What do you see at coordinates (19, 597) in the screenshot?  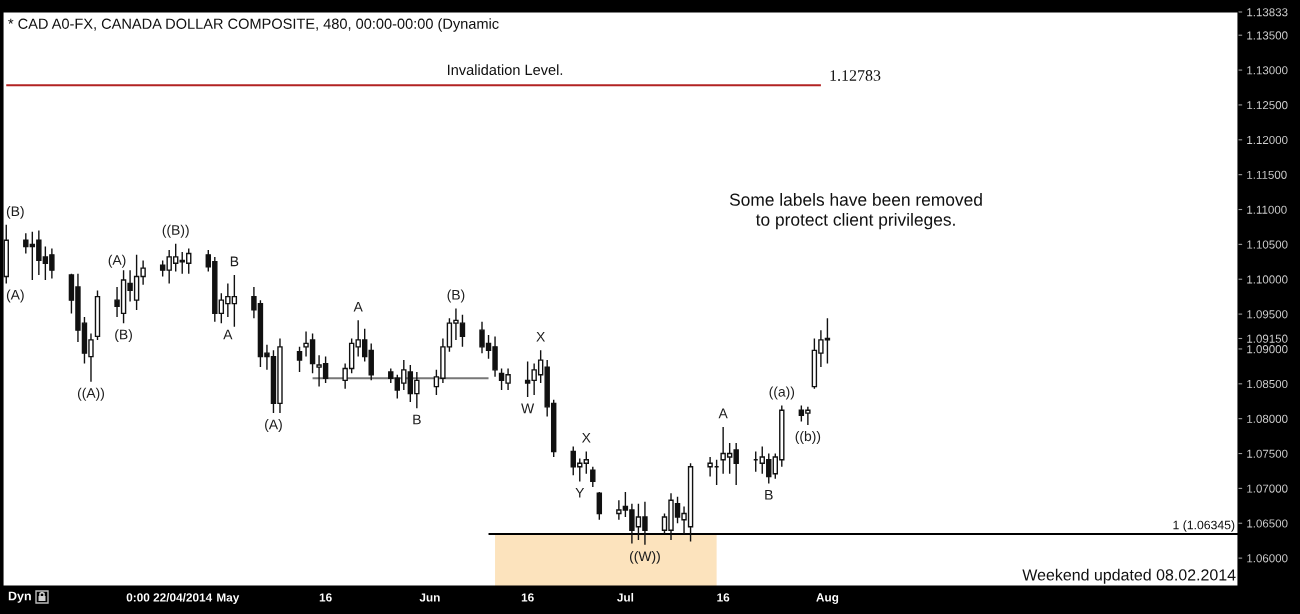 I see `text: Dyn` at bounding box center [19, 597].